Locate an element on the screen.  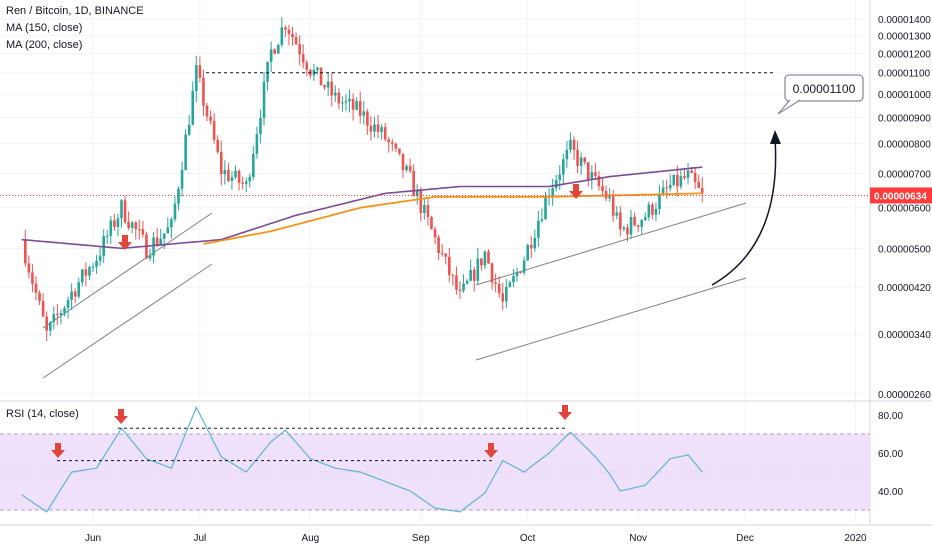
time-tick-label: Nov is located at coordinates (638, 538).